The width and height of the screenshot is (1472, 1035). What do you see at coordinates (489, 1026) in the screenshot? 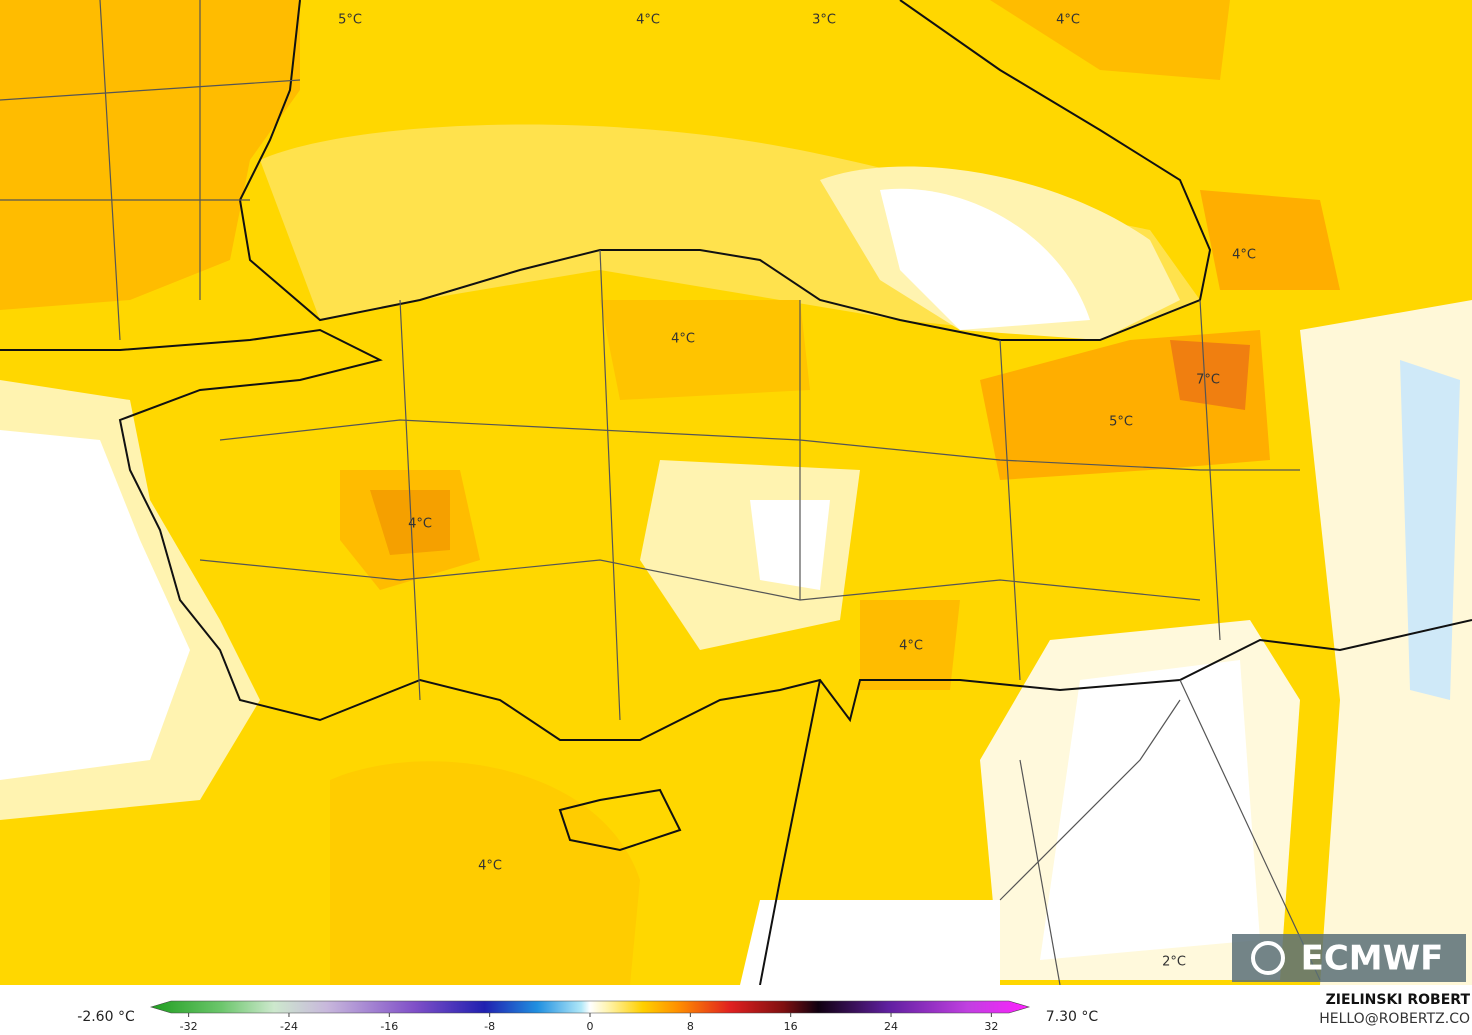
I see `colorbar-tick-label: -8` at bounding box center [489, 1026].